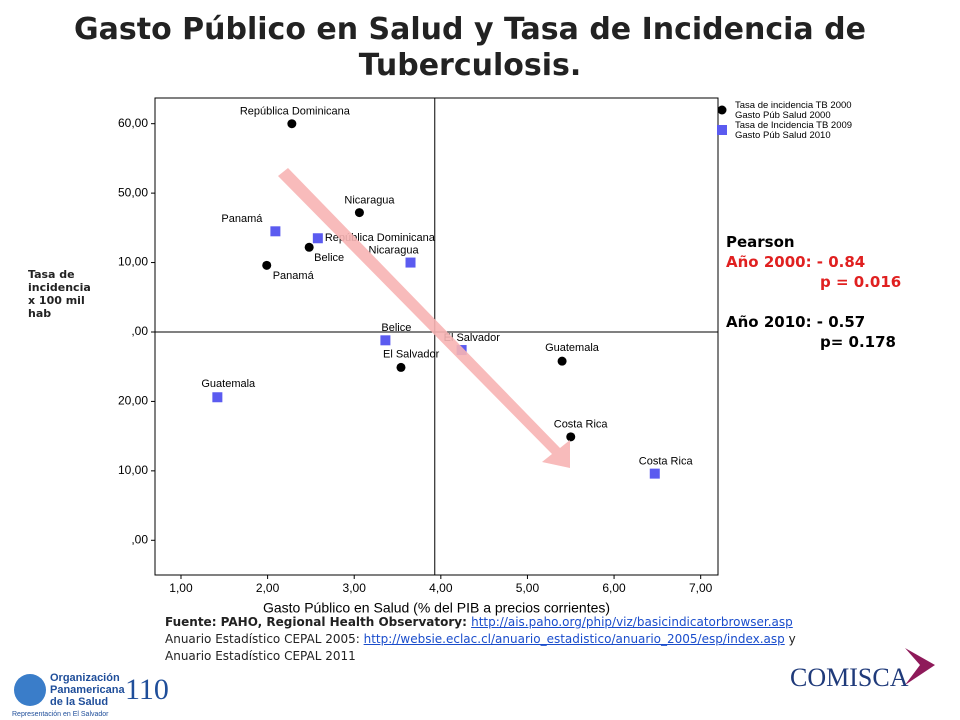 This screenshot has width=960, height=720. I want to click on stats-line: p = 0.016, so click(861, 282).